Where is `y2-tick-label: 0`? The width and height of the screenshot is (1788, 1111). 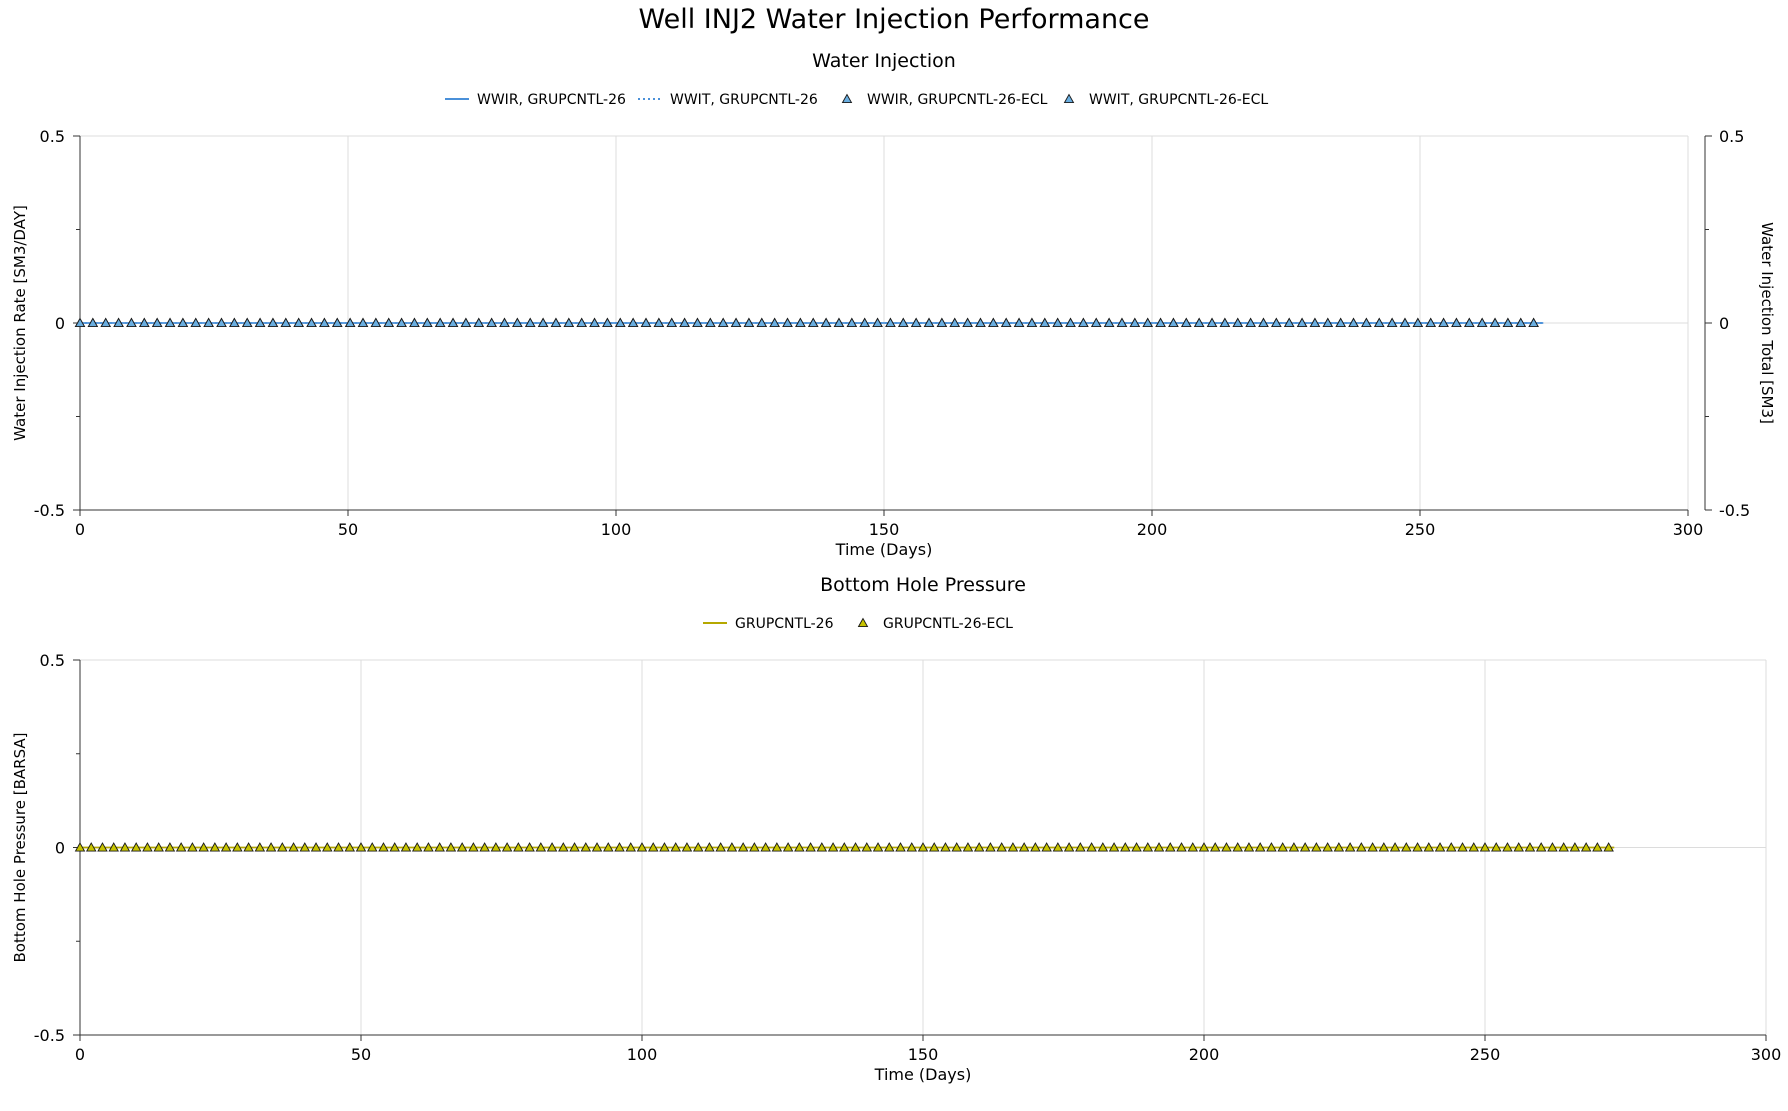 y2-tick-label: 0 is located at coordinates (1724, 323).